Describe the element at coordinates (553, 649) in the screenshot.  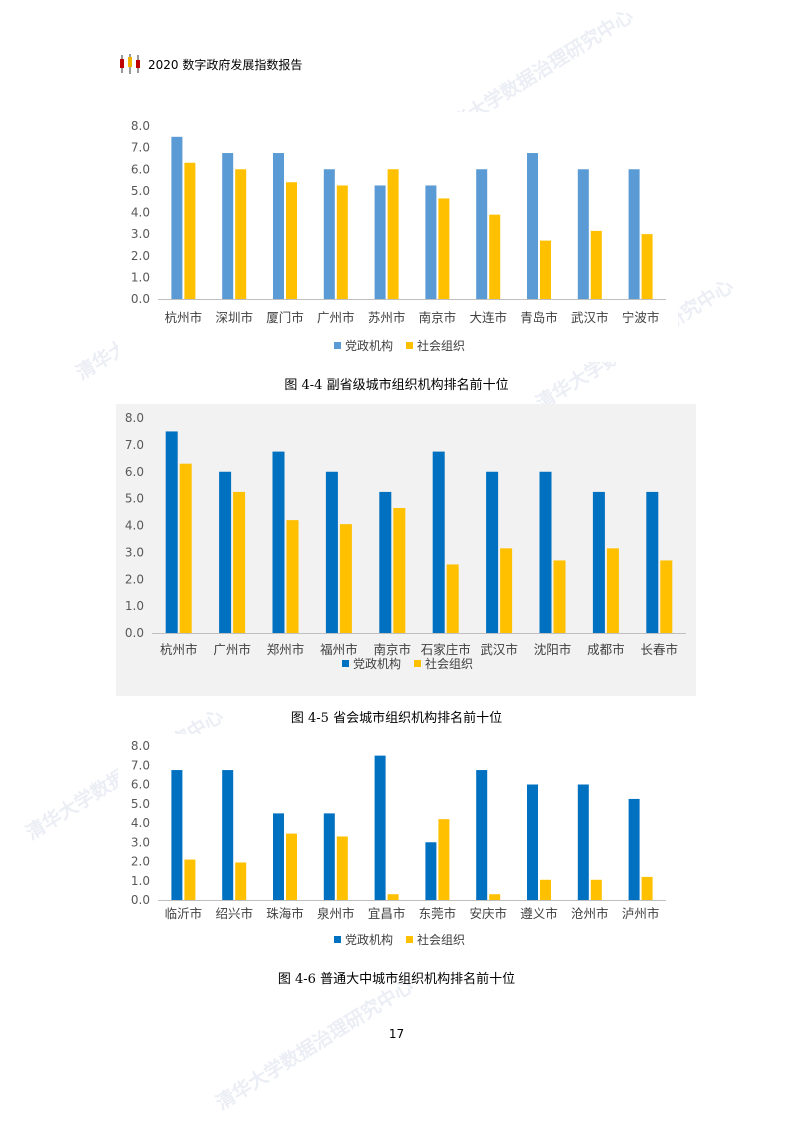
I see `category-label: 沈阳市` at that location.